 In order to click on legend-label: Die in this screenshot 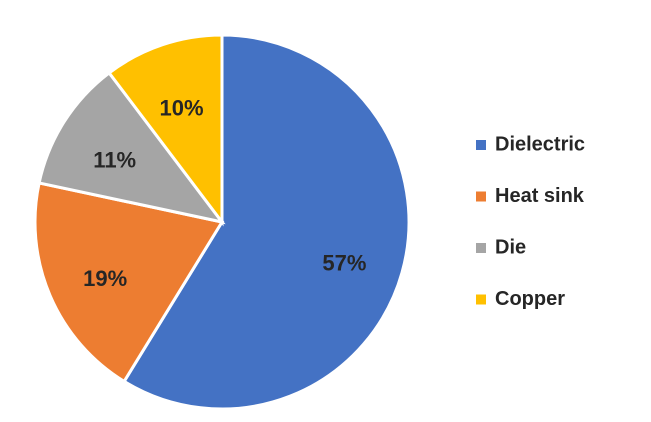, I will do `click(510, 247)`.